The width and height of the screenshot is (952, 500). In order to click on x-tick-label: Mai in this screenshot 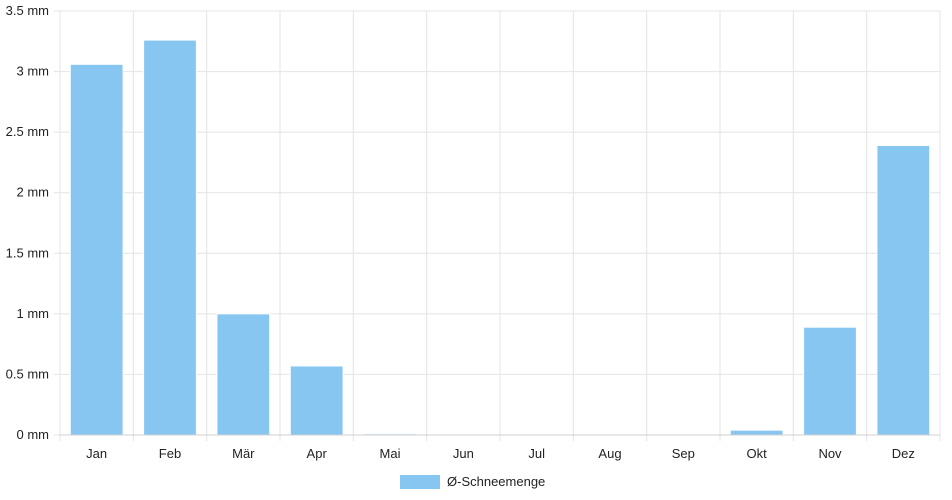, I will do `click(390, 453)`.